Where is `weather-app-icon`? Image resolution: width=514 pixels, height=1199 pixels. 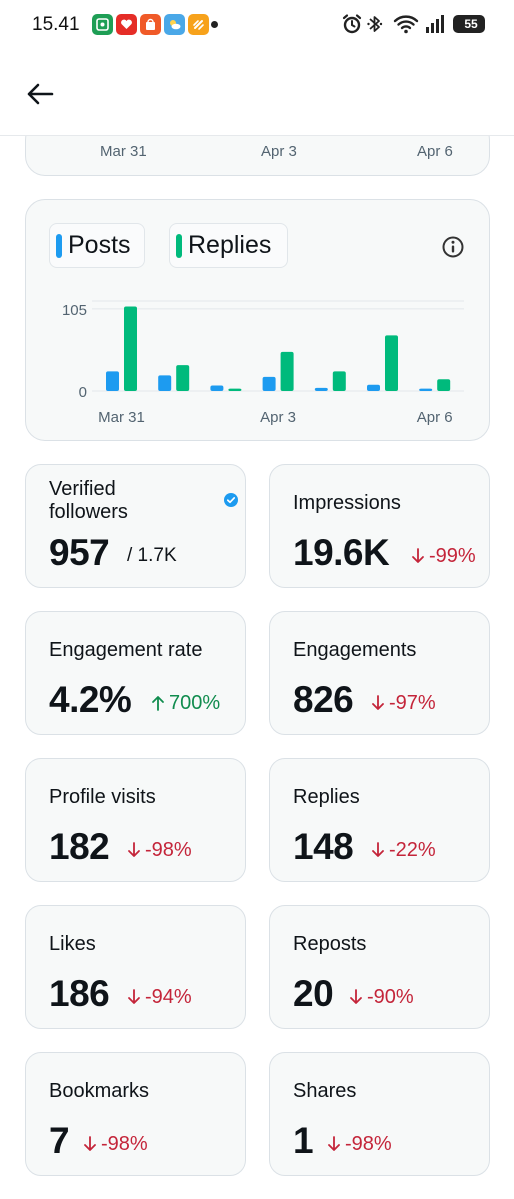
weather-app-icon is located at coordinates (174, 24).